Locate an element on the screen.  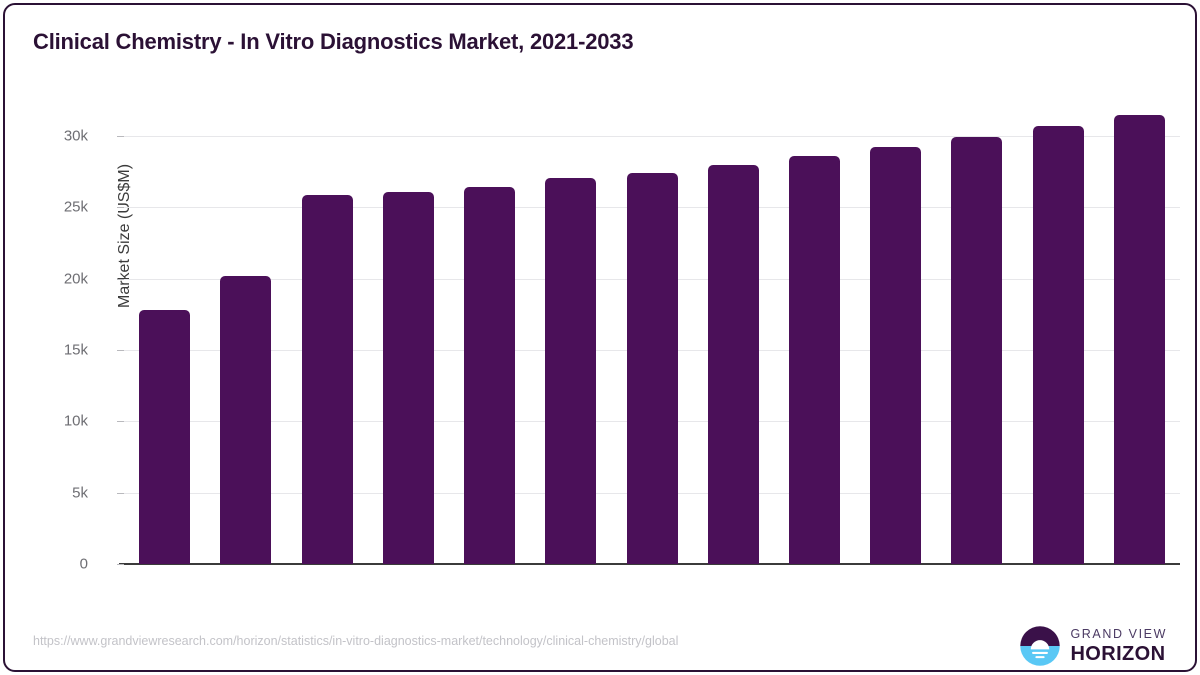
y-tick-label: 15k is located at coordinates (75, 350).